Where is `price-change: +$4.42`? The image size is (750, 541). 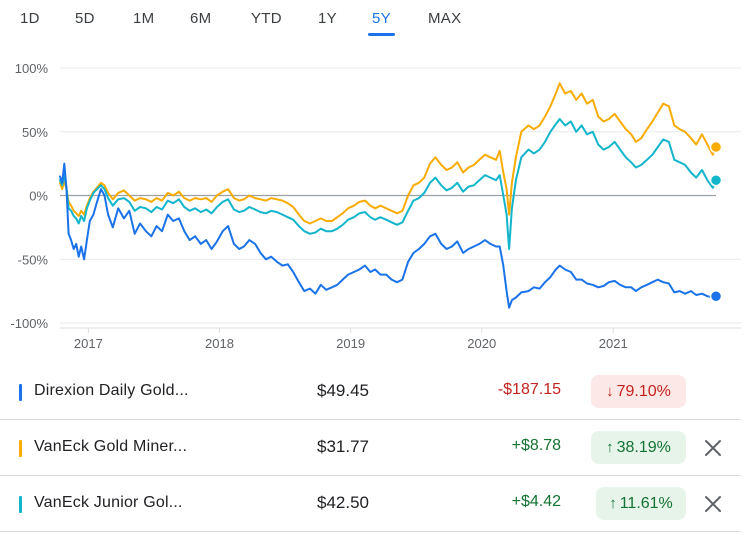 price-change: +$4.42 is located at coordinates (536, 501).